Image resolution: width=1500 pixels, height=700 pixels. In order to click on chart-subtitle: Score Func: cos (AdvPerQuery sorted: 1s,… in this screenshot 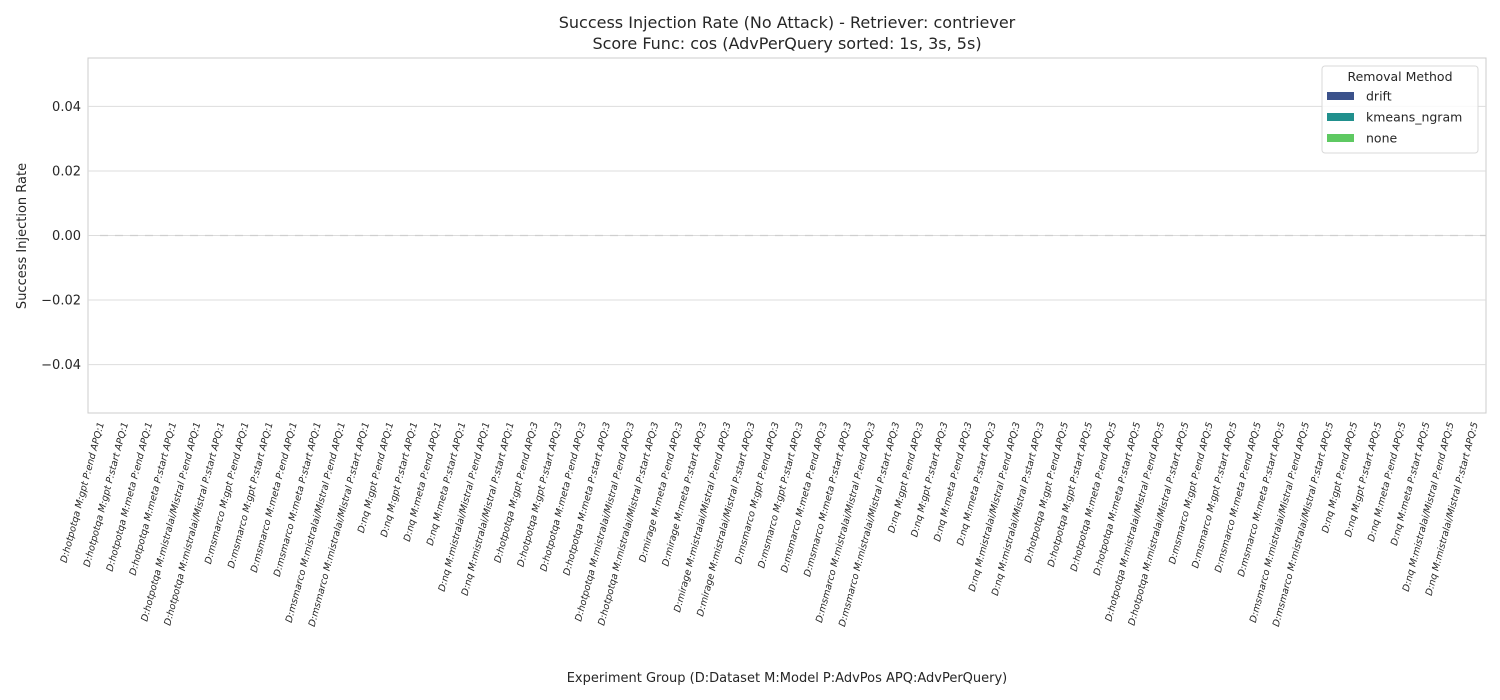, I will do `click(786, 43)`.